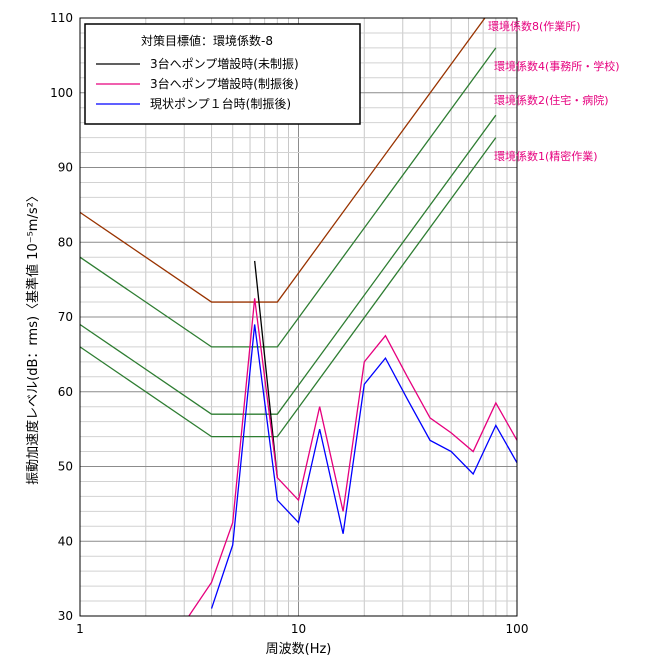 The image size is (666, 666). Describe the element at coordinates (534, 26) in the screenshot. I see `reference-label-1: 環境係数8(作業所)` at that location.